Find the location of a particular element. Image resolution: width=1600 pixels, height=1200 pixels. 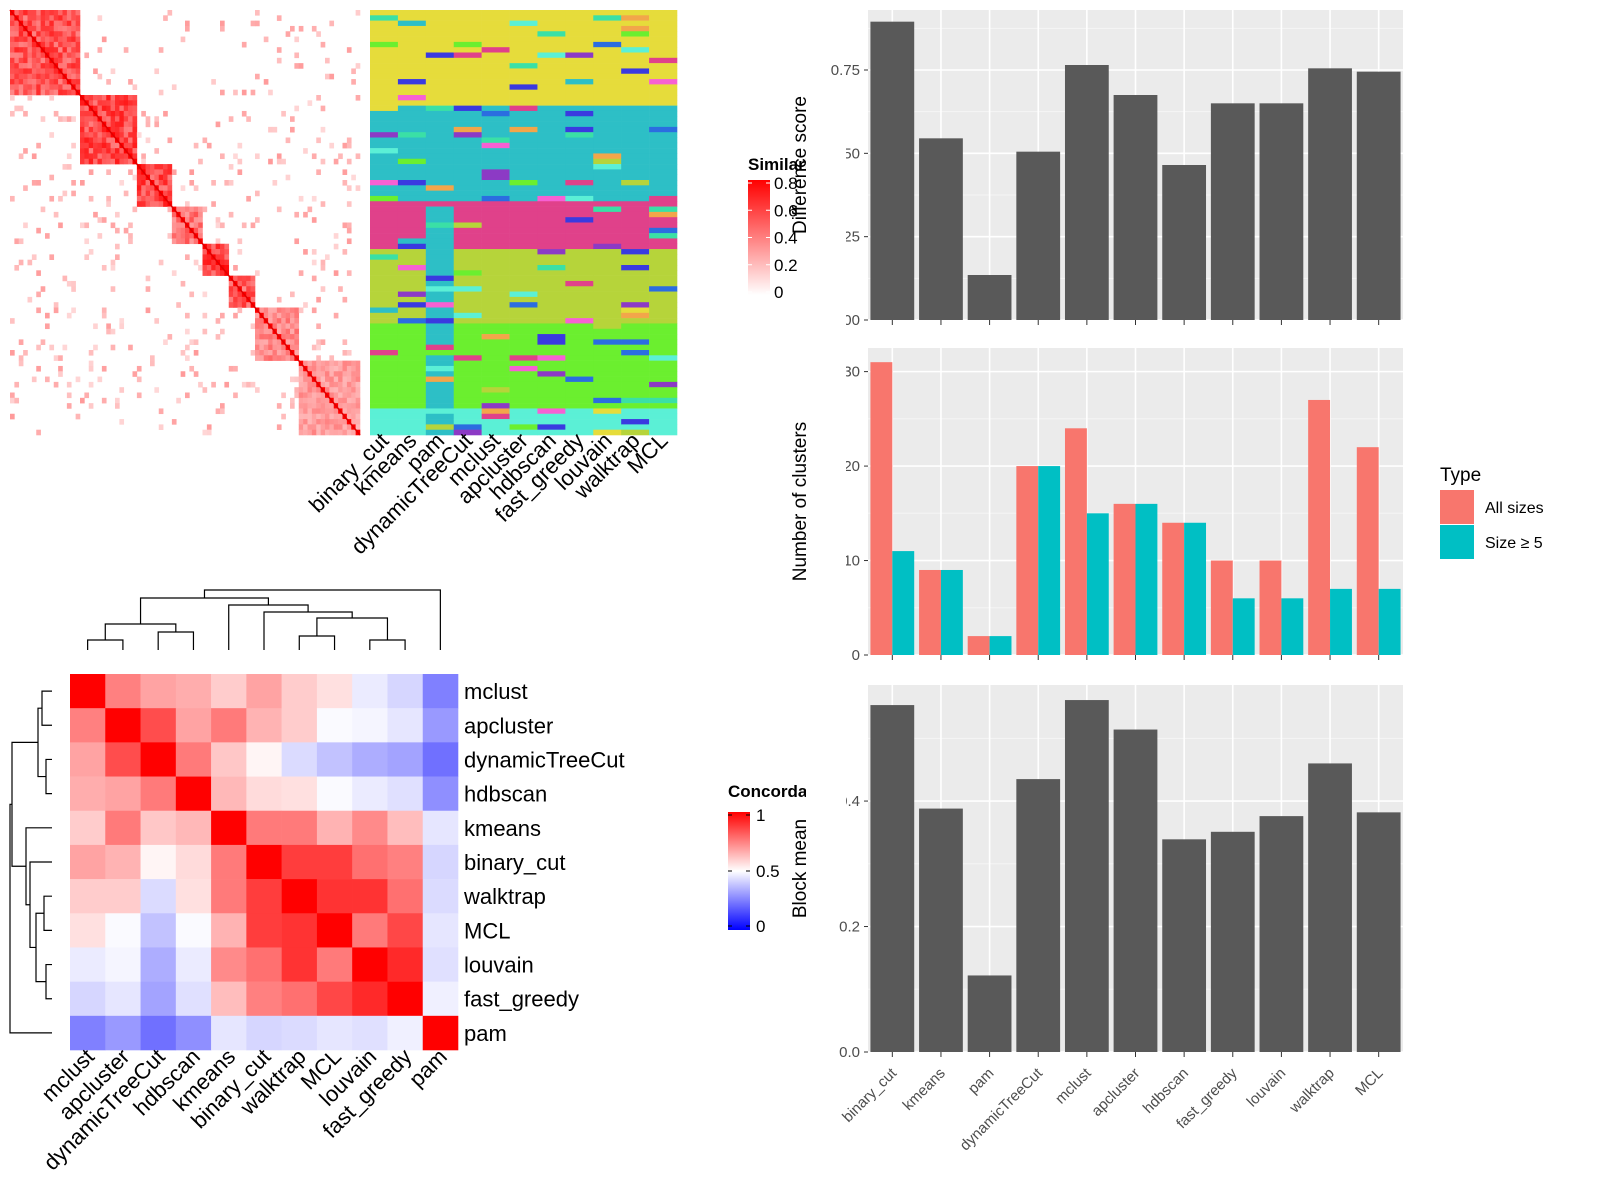

bar-size-ge-5-apcluster is located at coordinates (1146, 579).